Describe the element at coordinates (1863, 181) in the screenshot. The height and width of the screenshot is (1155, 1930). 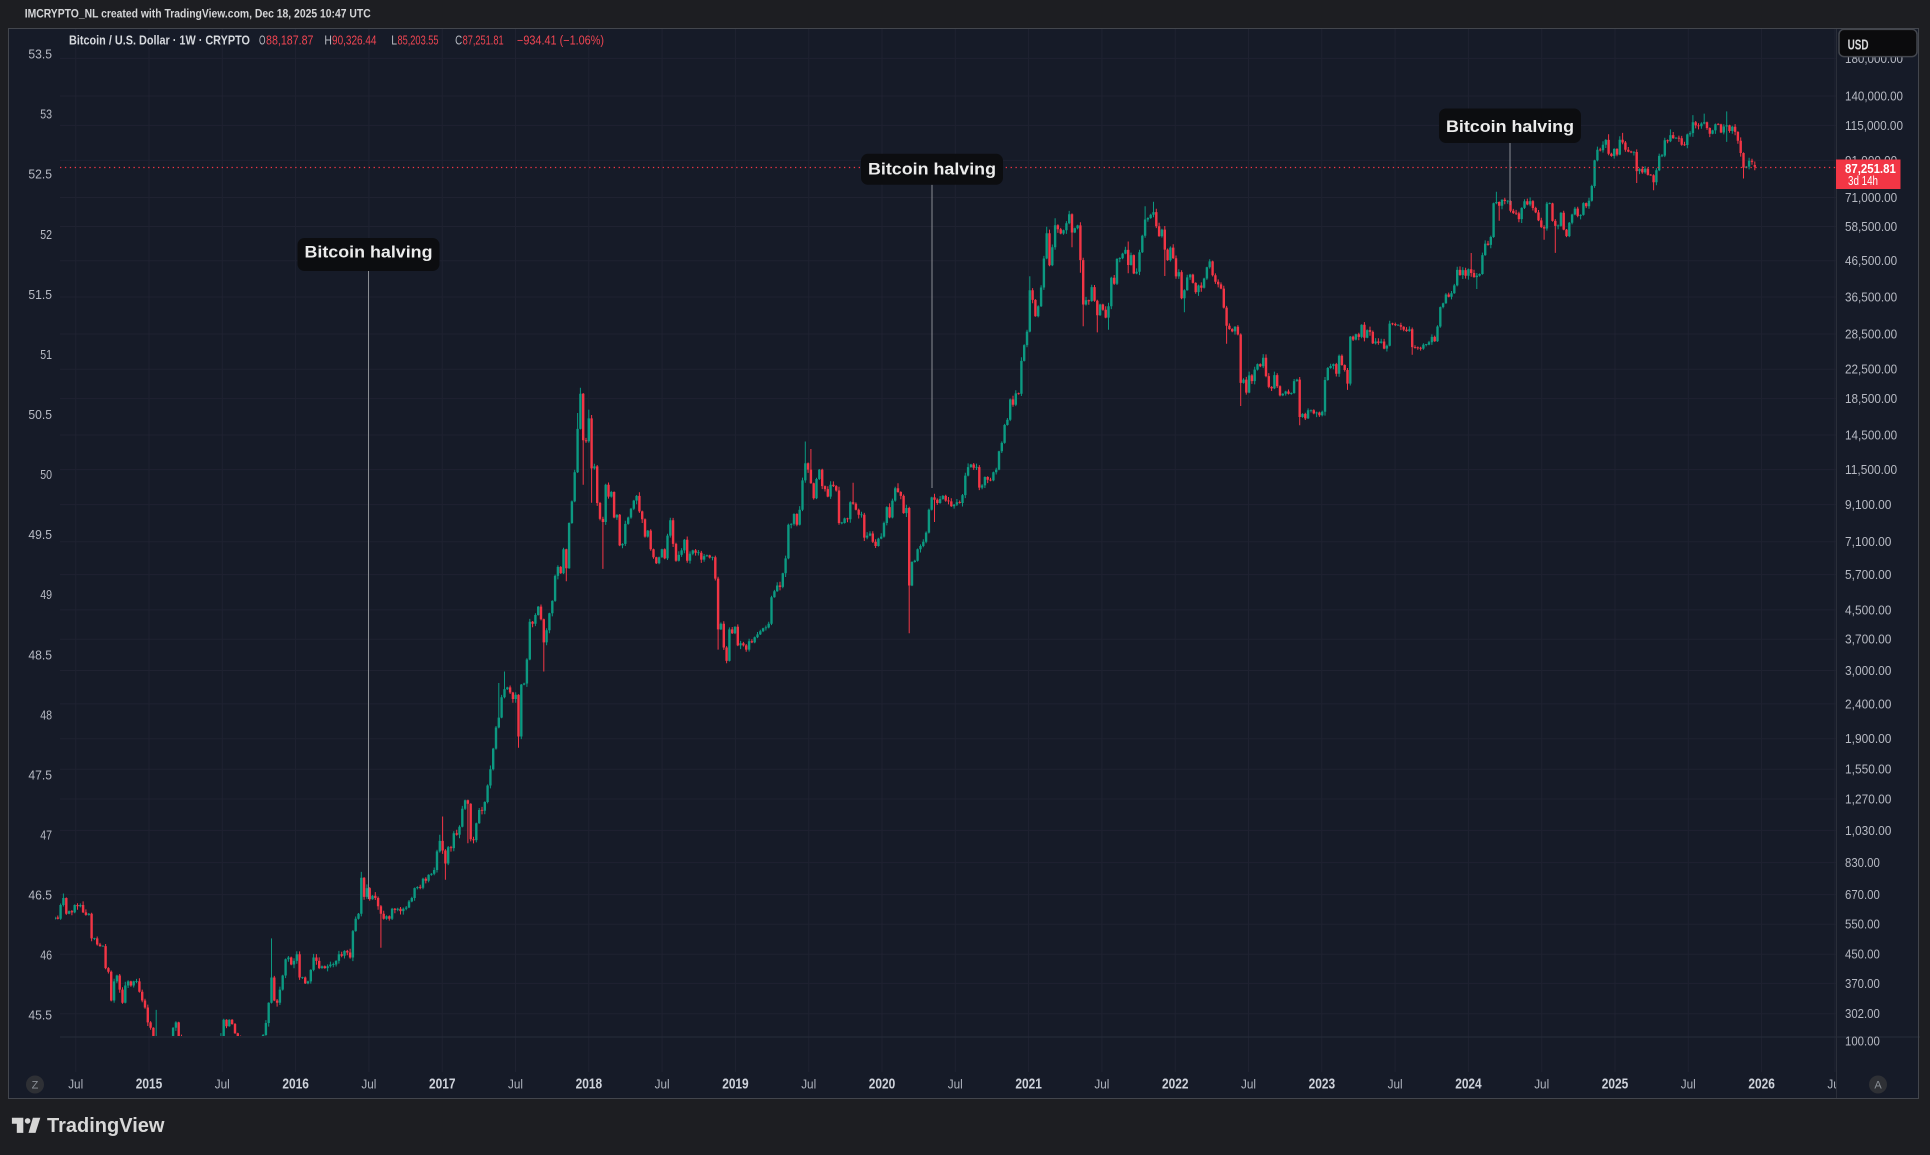
I see `svg-text: 3d 14h` at that location.